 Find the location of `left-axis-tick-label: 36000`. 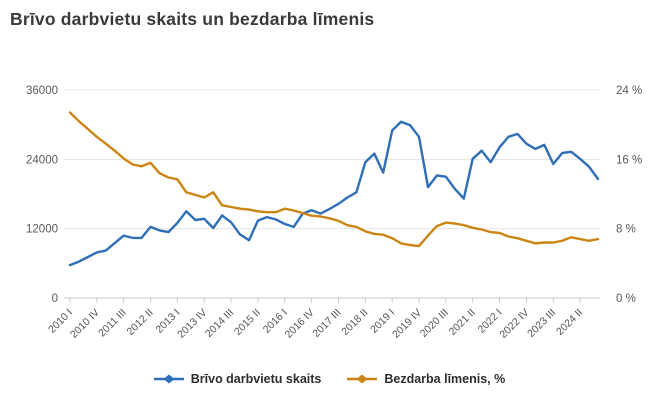

left-axis-tick-label: 36000 is located at coordinates (42, 91).